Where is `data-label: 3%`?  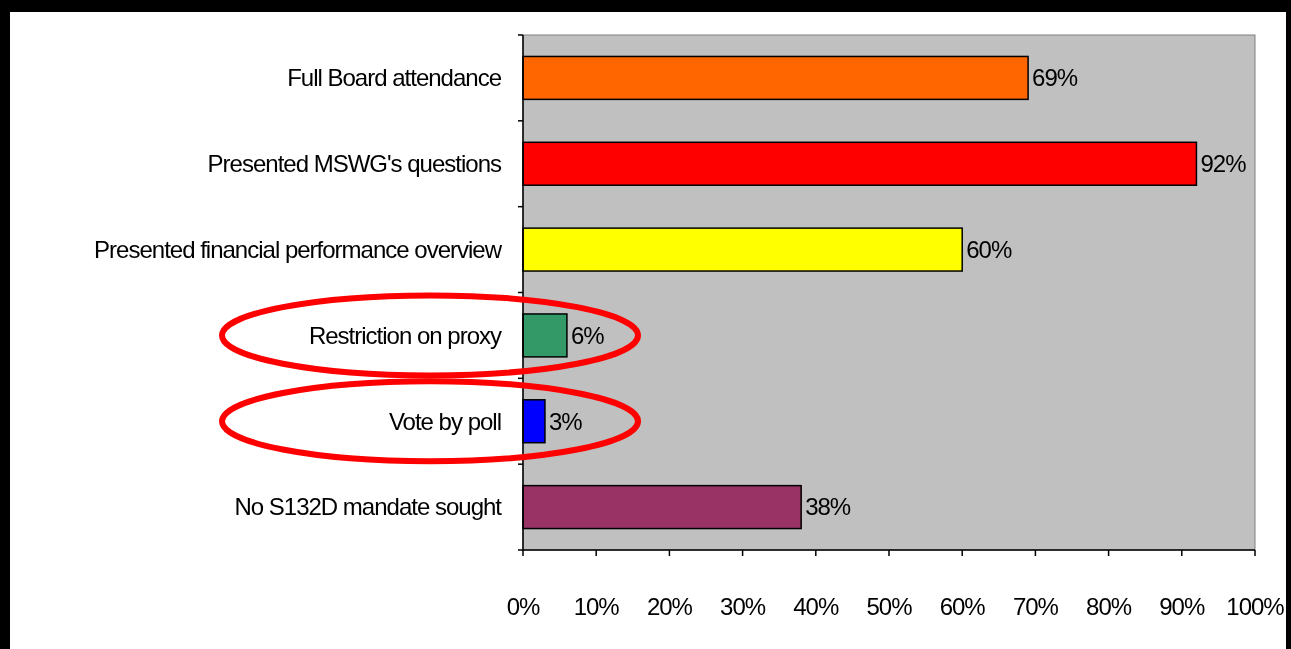 data-label: 3% is located at coordinates (565, 421).